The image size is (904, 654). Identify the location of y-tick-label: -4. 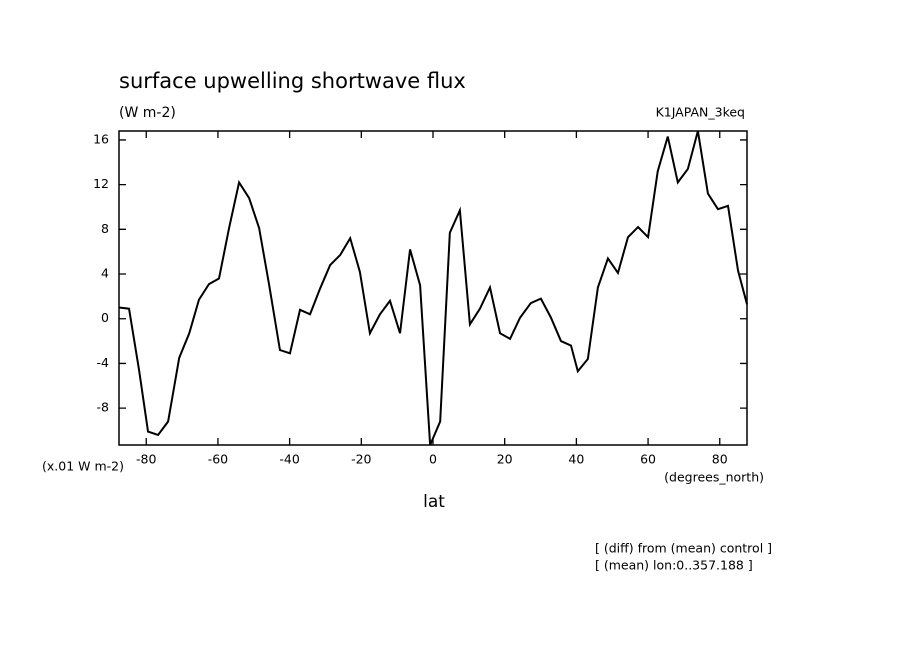
(103, 362).